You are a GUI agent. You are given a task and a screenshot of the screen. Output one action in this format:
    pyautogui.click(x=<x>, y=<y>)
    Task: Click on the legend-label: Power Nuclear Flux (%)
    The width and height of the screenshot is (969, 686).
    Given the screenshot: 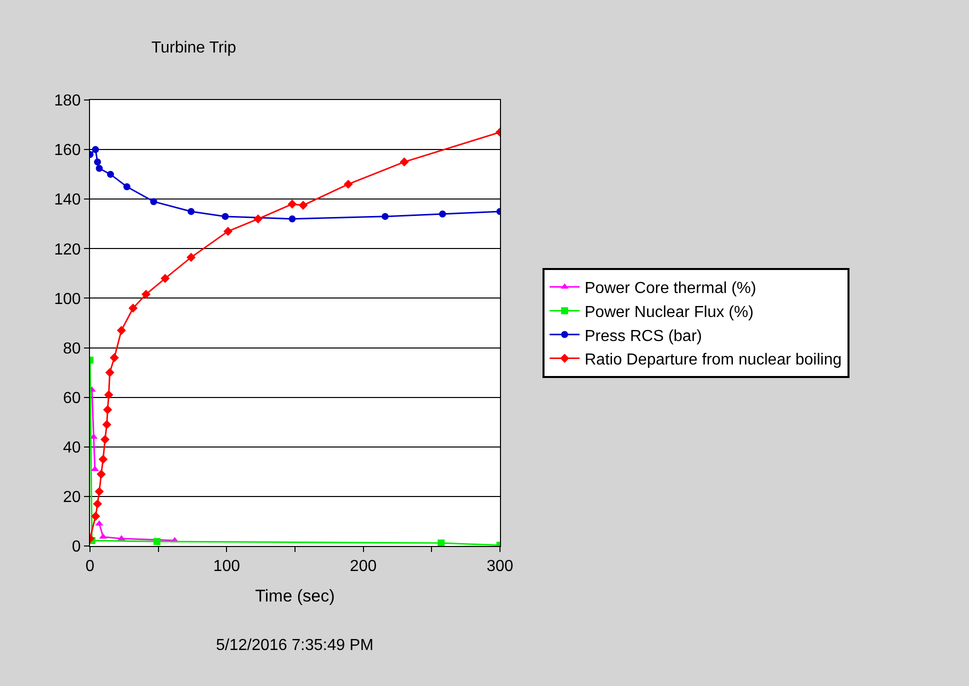 What is the action you would take?
    pyautogui.click(x=669, y=312)
    